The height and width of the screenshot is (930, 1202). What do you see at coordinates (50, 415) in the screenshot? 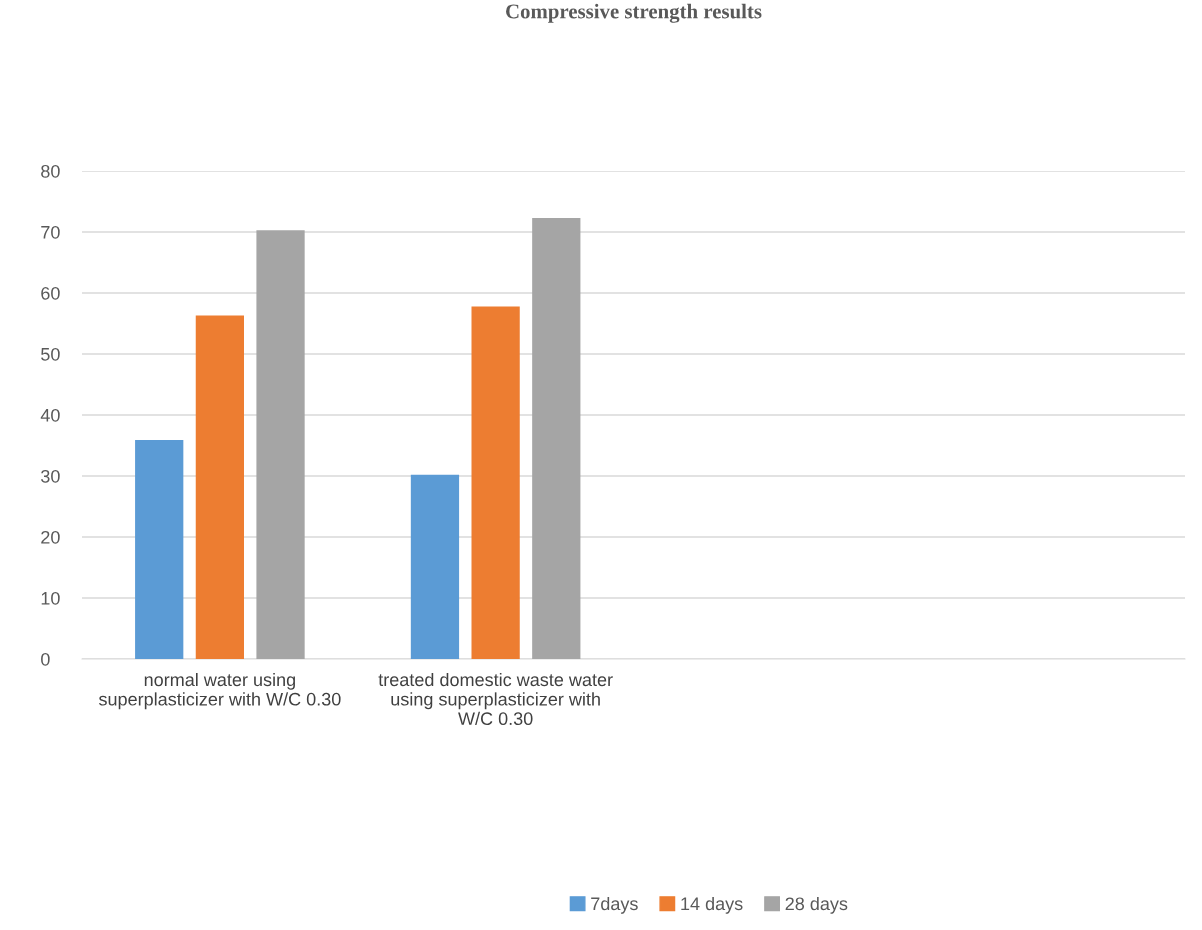
I see `y-tick-label: 40` at bounding box center [50, 415].